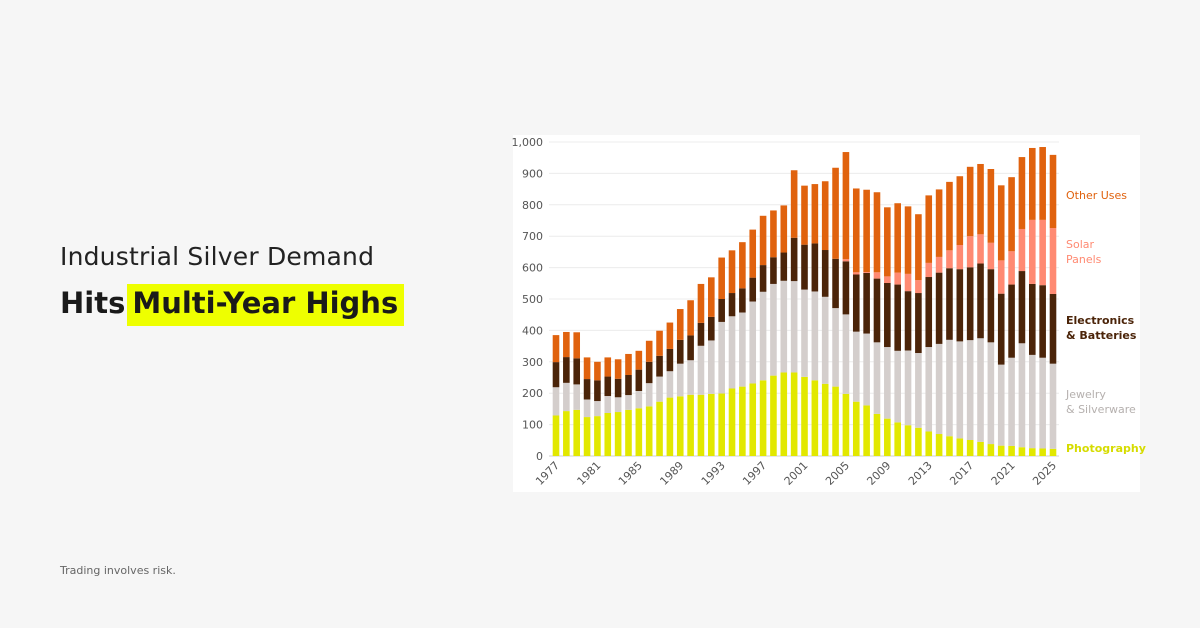 The height and width of the screenshot is (628, 1200). What do you see at coordinates (528, 142) in the screenshot?
I see `y-tick-label: 1,000` at bounding box center [528, 142].